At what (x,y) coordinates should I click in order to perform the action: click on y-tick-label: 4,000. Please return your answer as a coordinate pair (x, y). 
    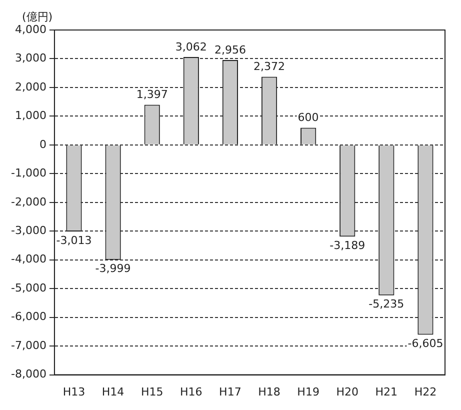
    Looking at the image, I should click on (30, 29).